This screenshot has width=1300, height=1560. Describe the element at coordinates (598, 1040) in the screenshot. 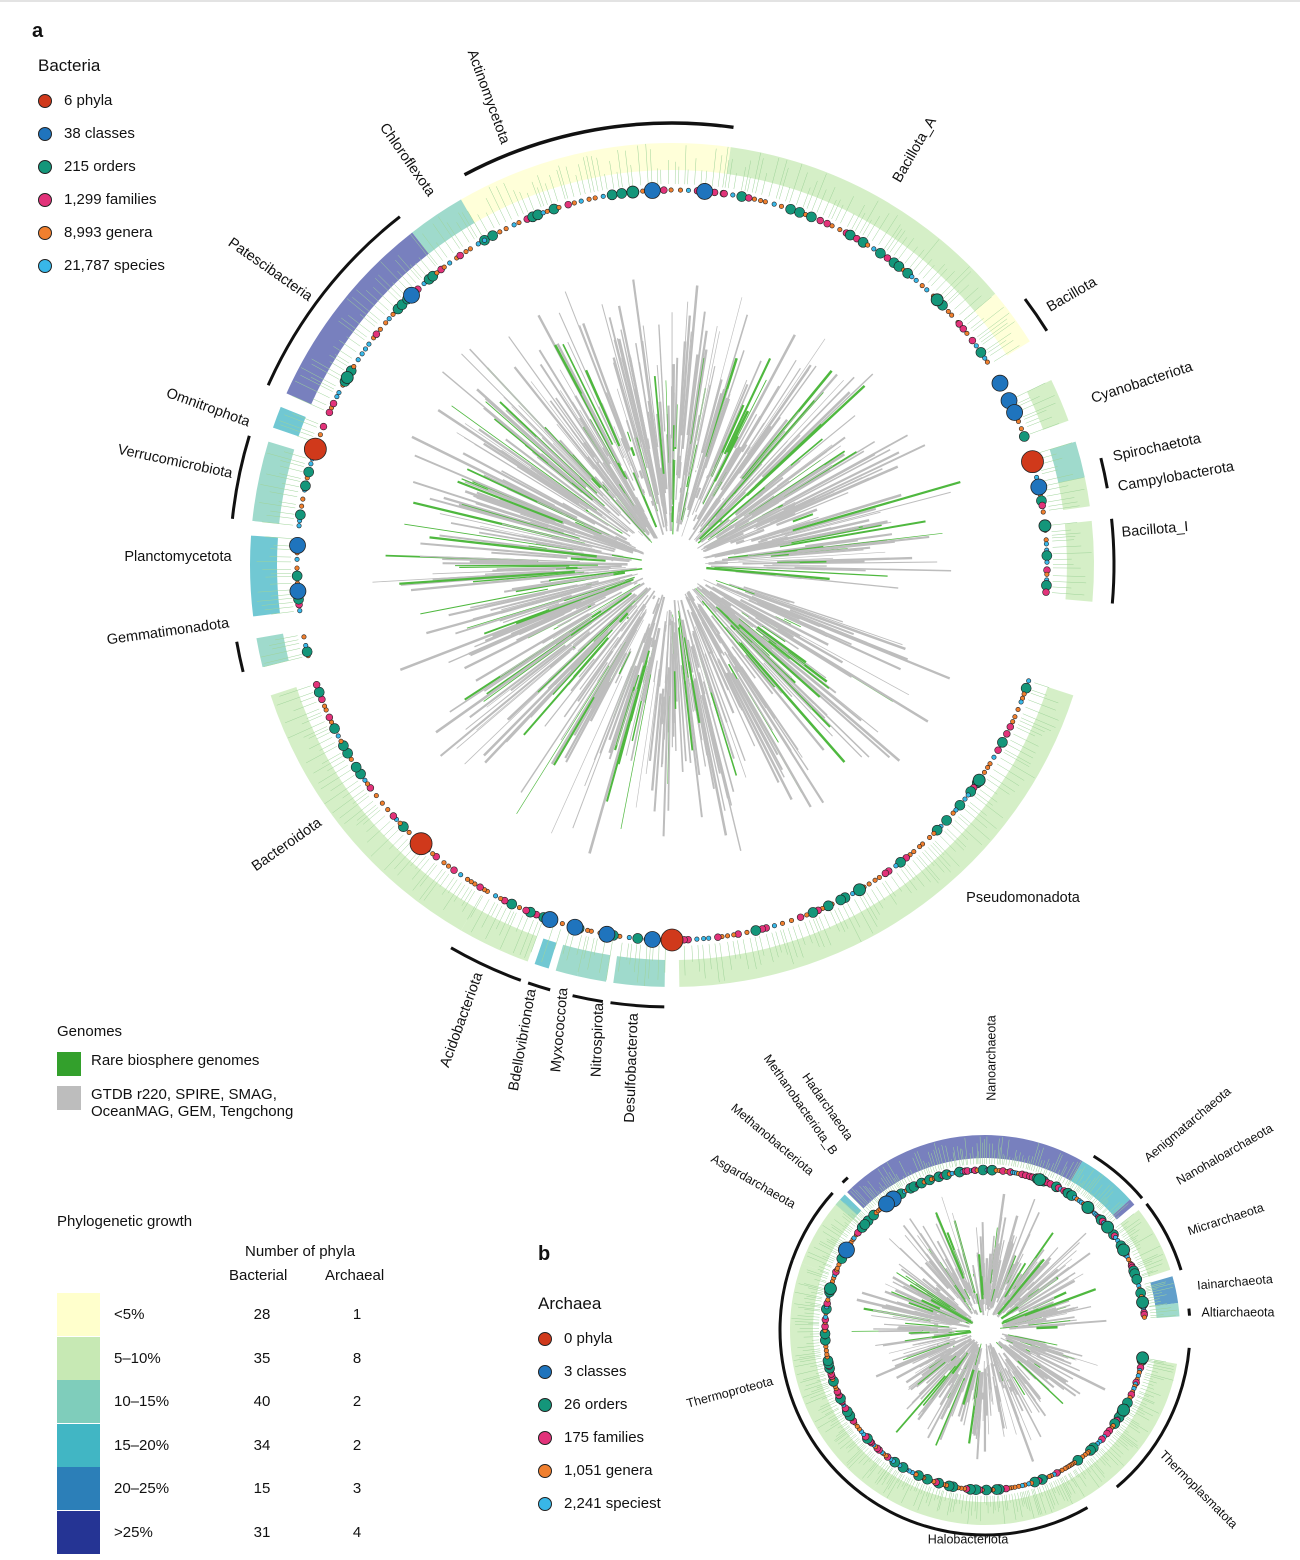

I see `phylum-label-nitrospirota: Nitrospirota` at that location.